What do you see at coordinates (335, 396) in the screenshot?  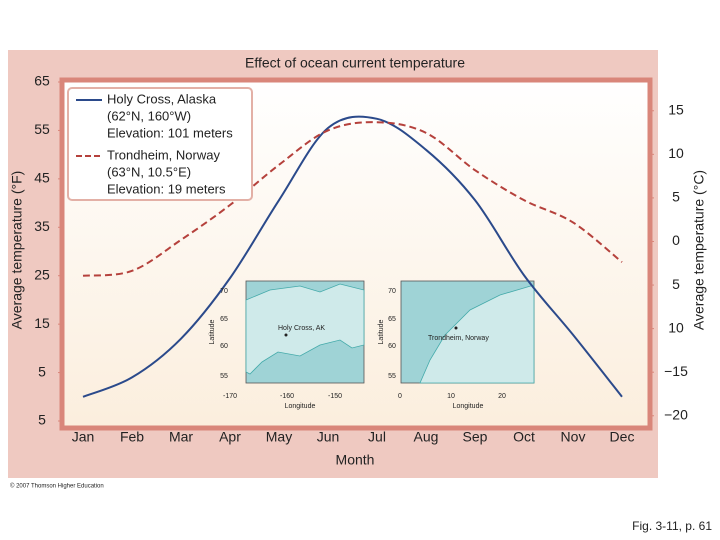 I see `inset-lon-tick: -150` at bounding box center [335, 396].